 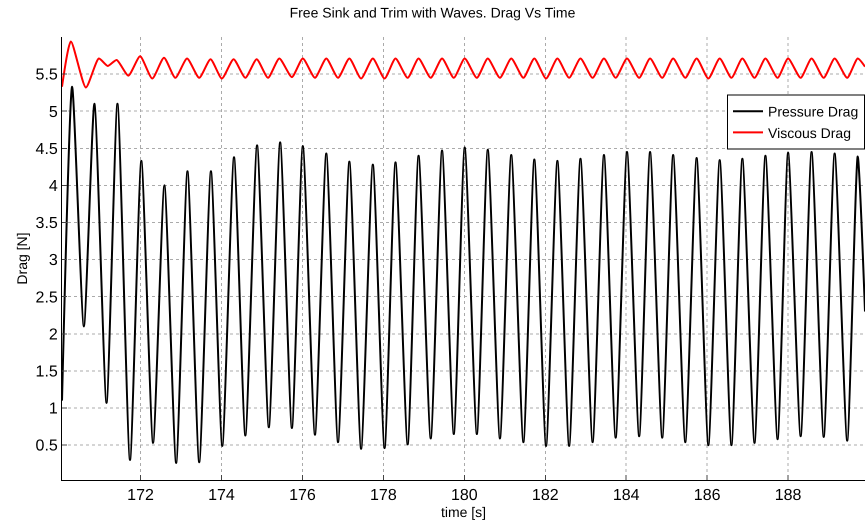 What do you see at coordinates (463, 64) in the screenshot?
I see `line-series` at bounding box center [463, 64].